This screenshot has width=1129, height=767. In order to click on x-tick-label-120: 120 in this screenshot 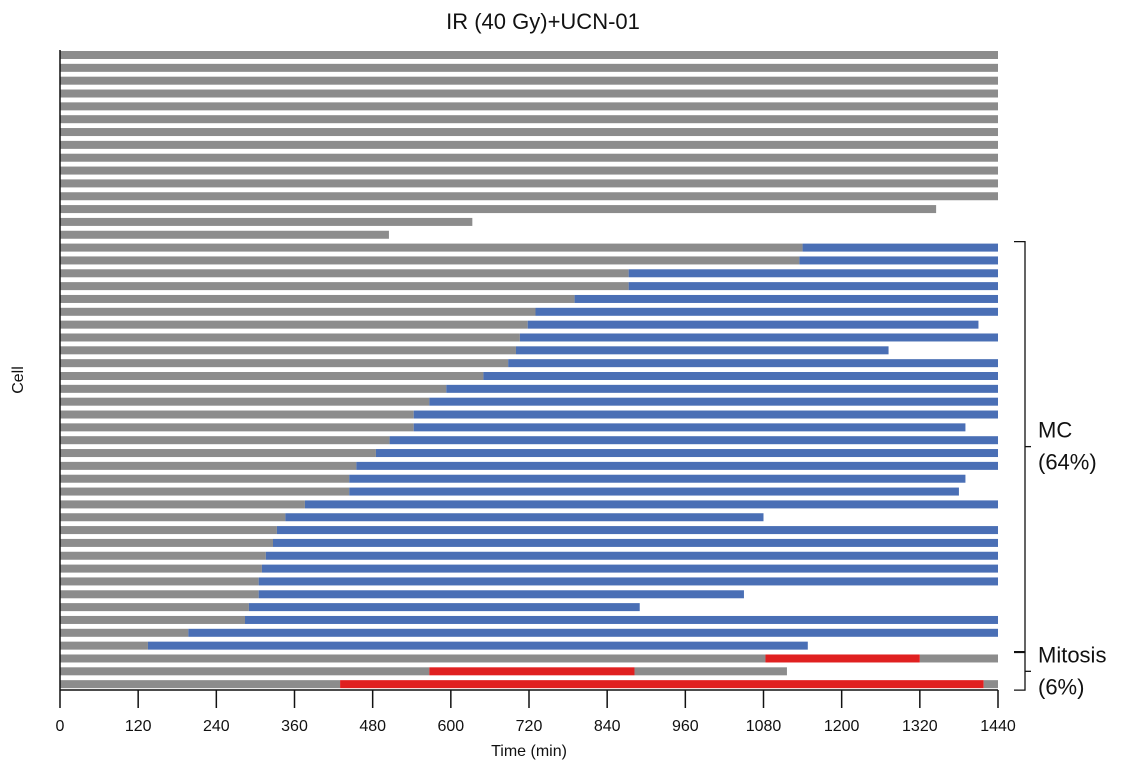, I will do `click(138, 726)`.